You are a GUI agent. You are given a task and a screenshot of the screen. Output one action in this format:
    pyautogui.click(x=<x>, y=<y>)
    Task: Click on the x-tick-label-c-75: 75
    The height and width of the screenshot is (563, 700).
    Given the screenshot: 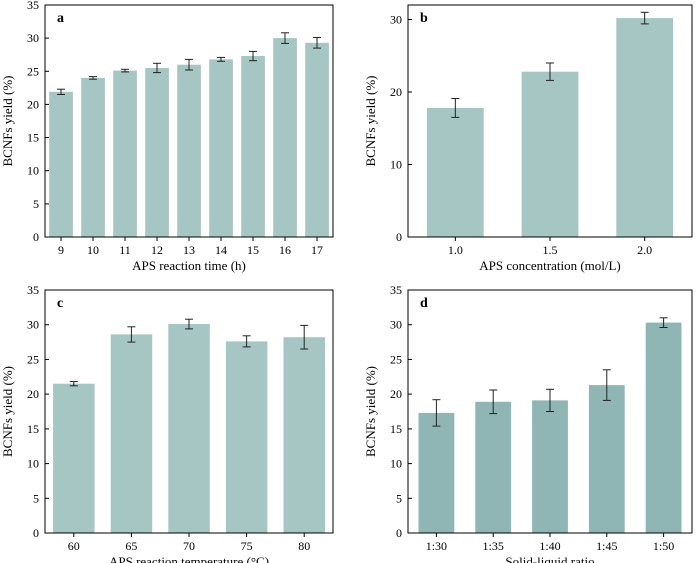 What is the action you would take?
    pyautogui.click(x=247, y=546)
    